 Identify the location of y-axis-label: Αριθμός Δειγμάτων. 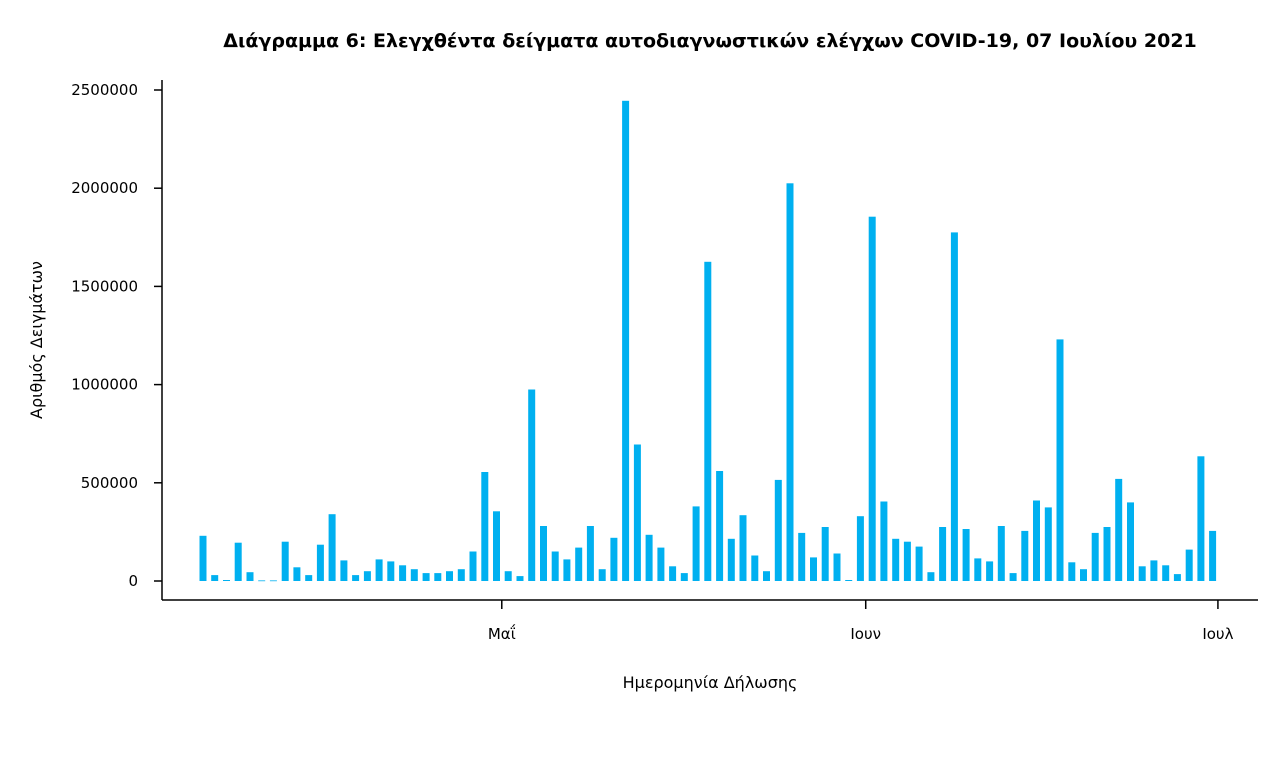
(36, 340).